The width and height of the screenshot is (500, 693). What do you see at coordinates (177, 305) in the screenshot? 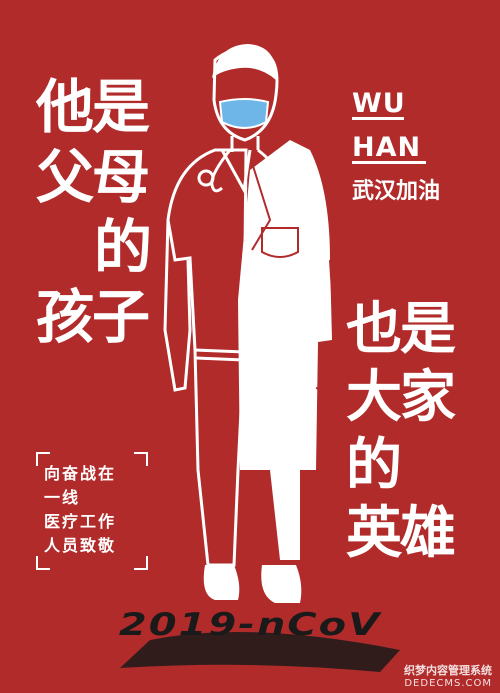
I see `left-arm` at bounding box center [177, 305].